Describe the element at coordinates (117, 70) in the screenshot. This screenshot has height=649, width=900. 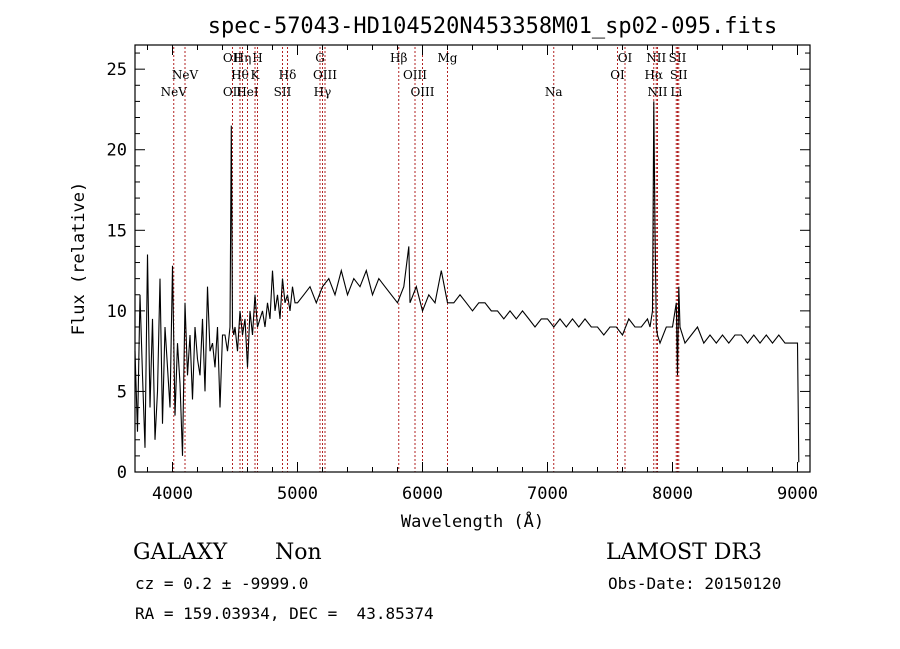
I see `y-tick-label: 25` at that location.